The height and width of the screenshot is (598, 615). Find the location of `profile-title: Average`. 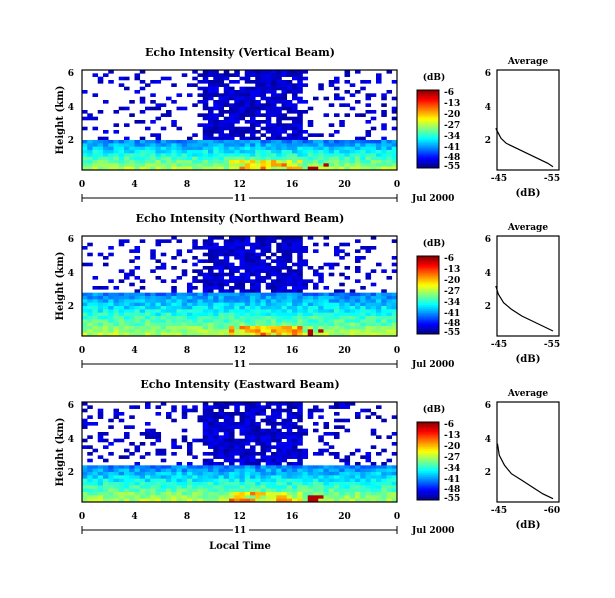

profile-title: Average is located at coordinates (527, 394).